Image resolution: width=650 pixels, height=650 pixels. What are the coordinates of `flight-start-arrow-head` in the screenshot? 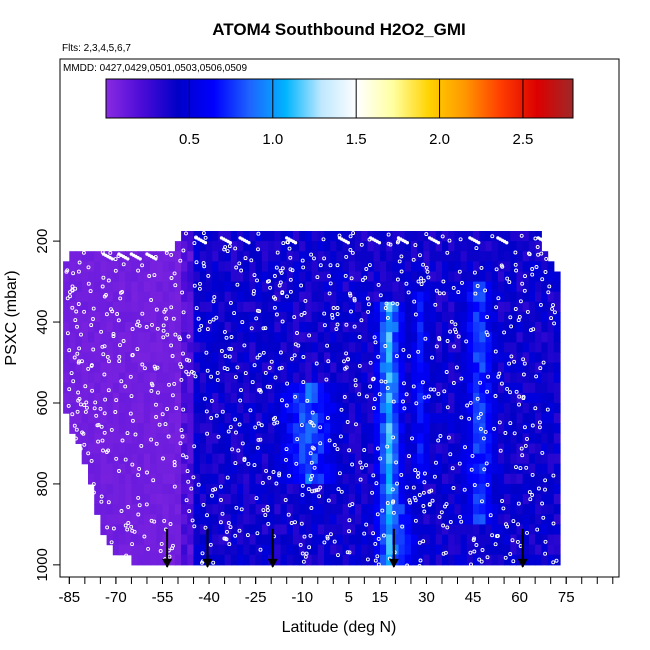 It's located at (393, 563).